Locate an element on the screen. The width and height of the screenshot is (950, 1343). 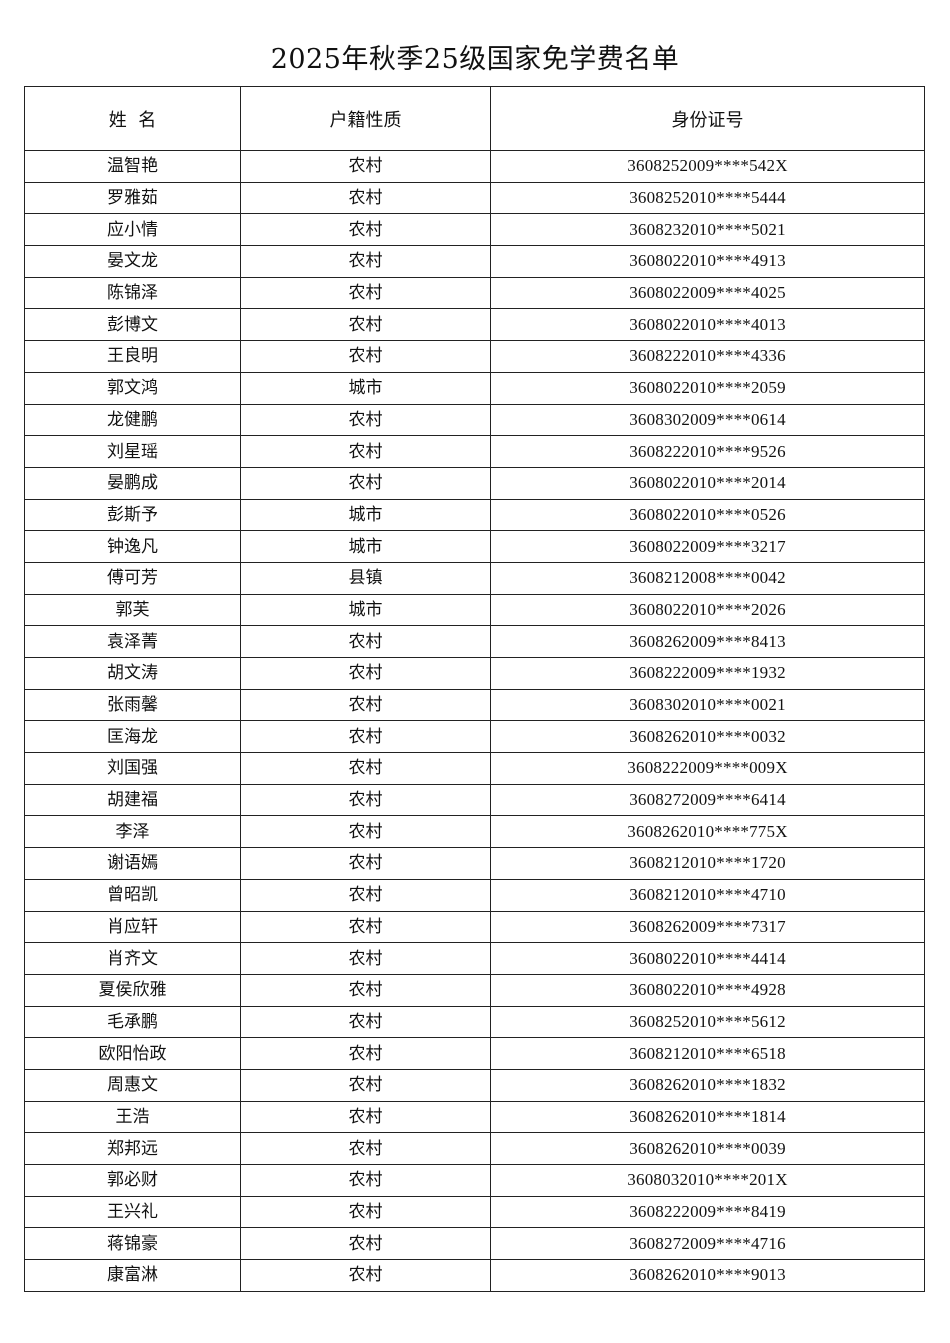
cell-id-number: 3608262009****8413 is located at coordinates (707, 641).